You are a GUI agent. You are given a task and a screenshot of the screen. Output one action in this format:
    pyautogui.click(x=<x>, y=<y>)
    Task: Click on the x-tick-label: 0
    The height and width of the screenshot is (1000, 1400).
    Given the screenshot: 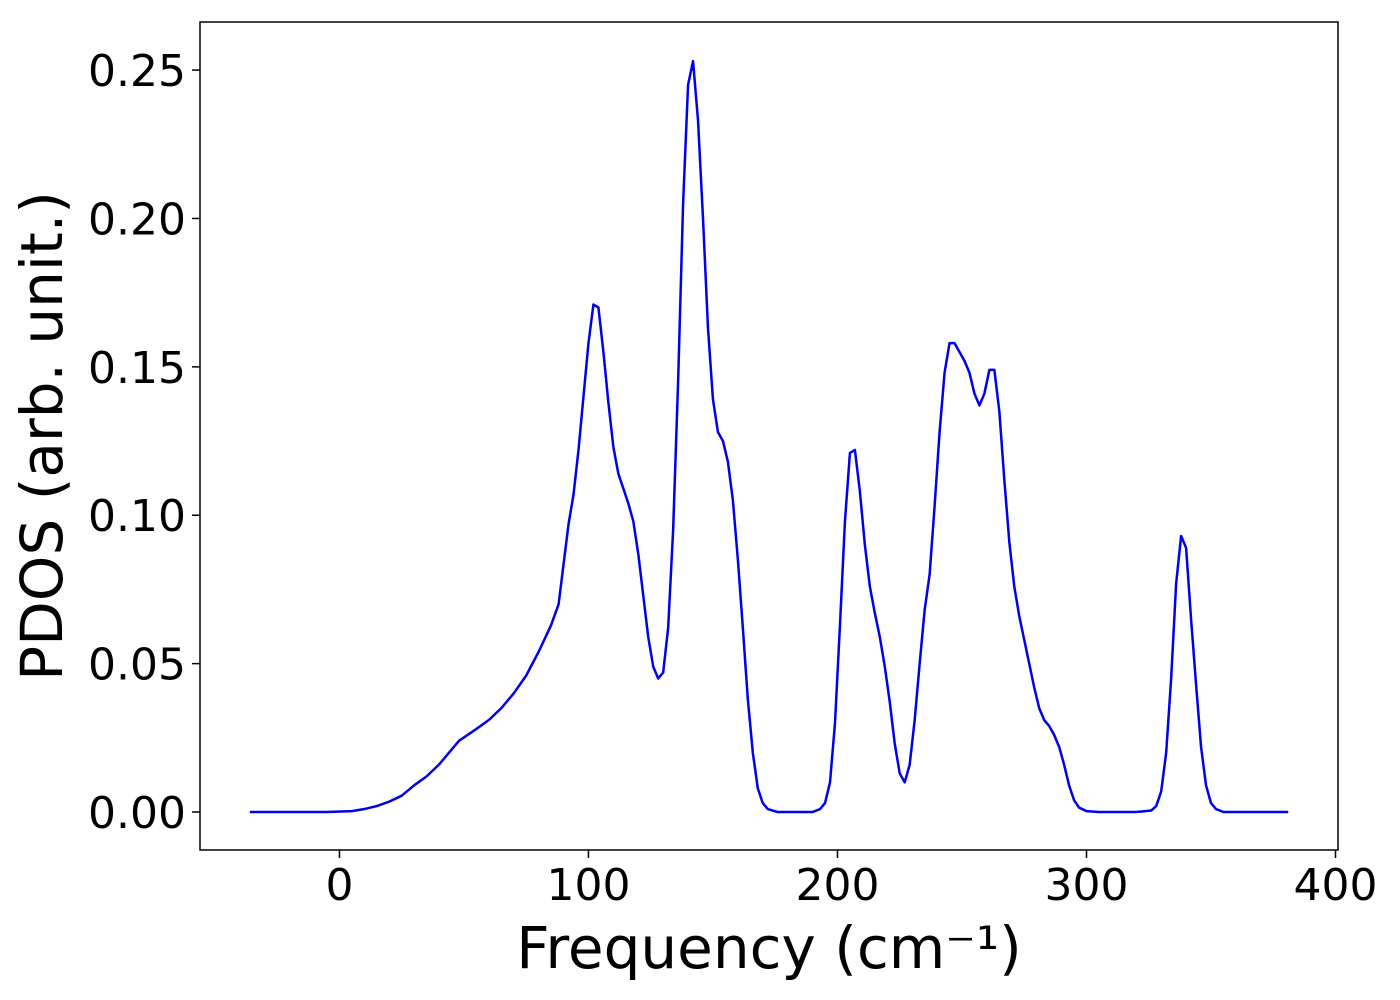 What is the action you would take?
    pyautogui.click(x=339, y=885)
    